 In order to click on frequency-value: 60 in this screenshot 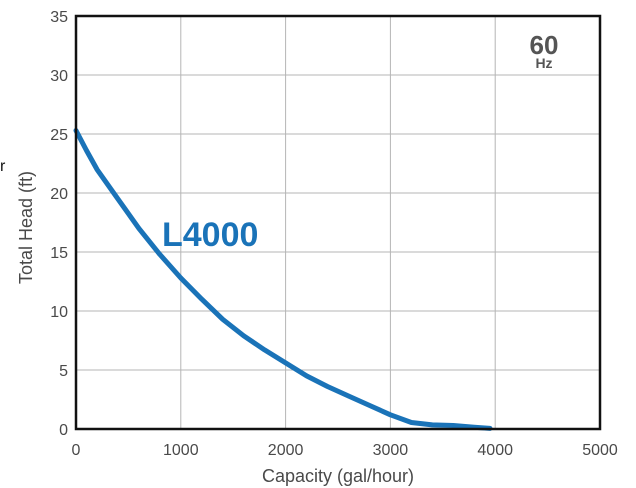, I will do `click(544, 45)`.